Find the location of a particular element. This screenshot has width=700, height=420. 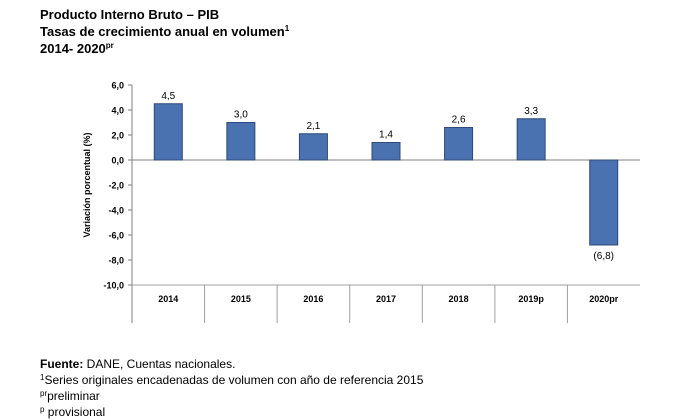

bar-2019p is located at coordinates (531, 139).